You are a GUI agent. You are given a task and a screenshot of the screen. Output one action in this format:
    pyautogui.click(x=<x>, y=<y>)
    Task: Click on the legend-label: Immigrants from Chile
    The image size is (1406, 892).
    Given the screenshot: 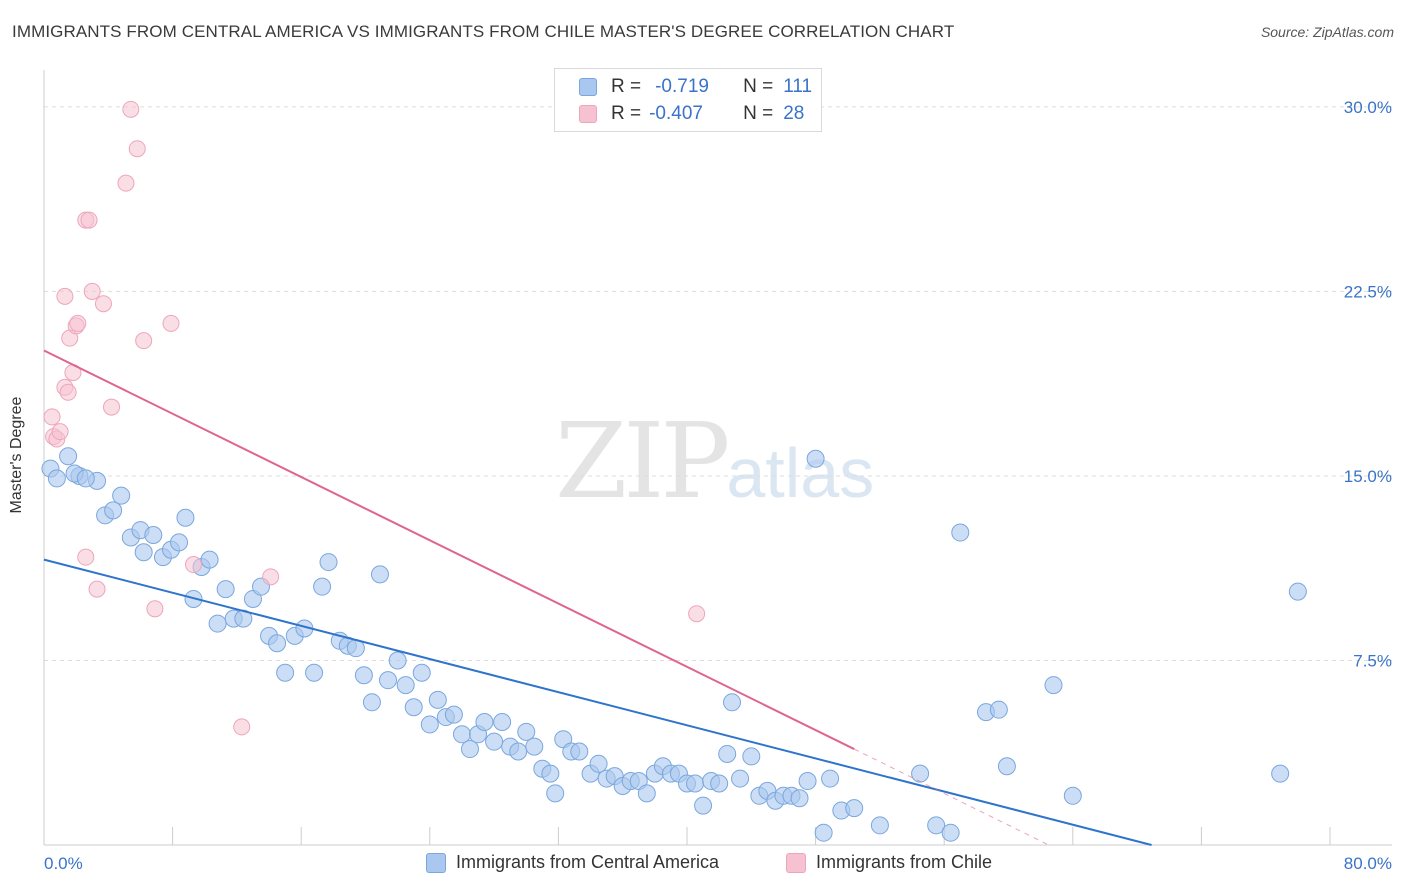 What is the action you would take?
    pyautogui.click(x=904, y=862)
    